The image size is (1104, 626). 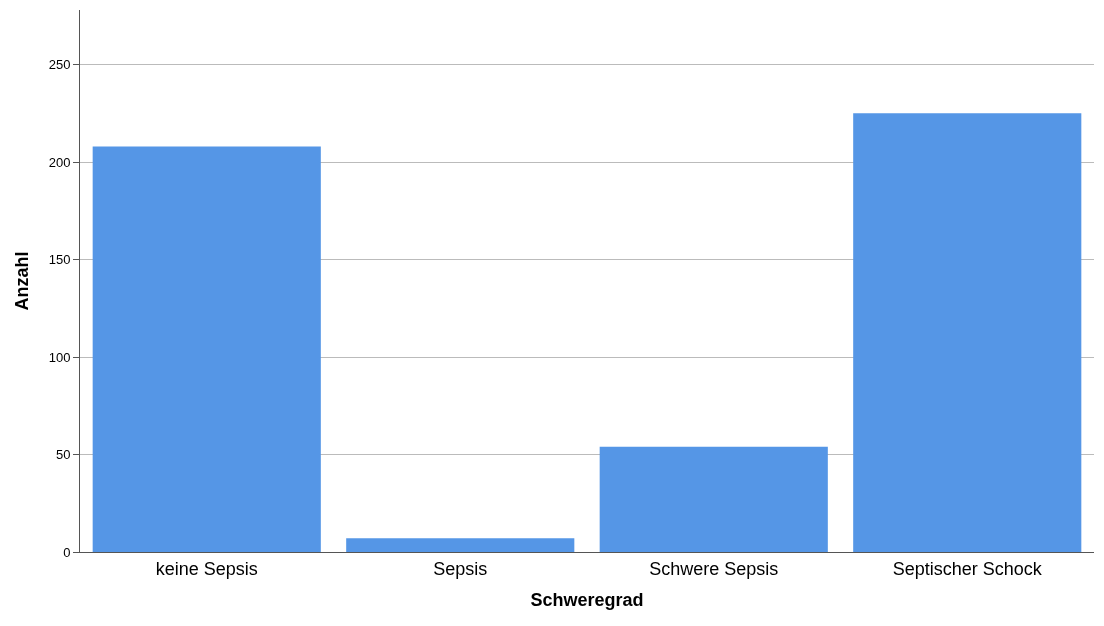 What do you see at coordinates (67, 552) in the screenshot?
I see `y-tick-label: 0` at bounding box center [67, 552].